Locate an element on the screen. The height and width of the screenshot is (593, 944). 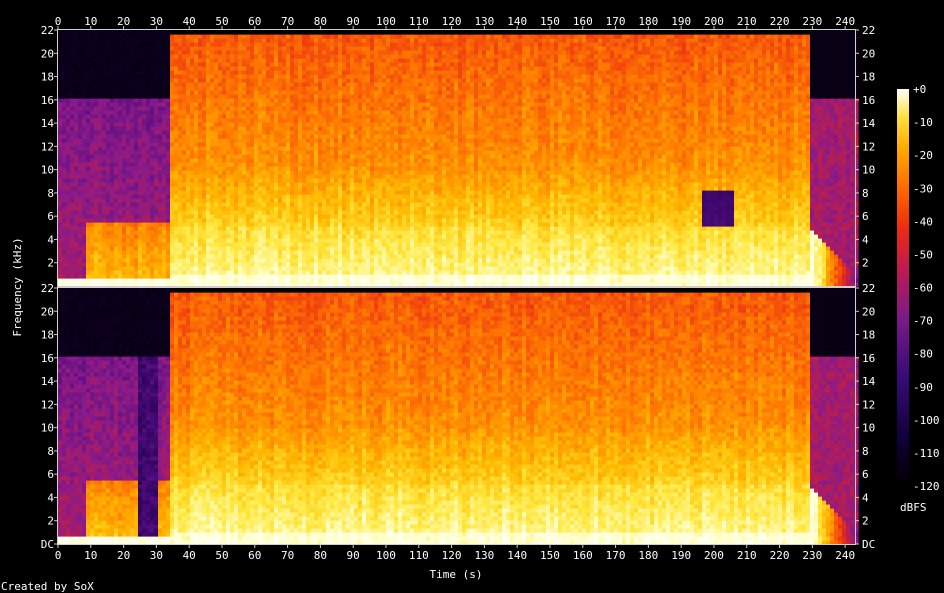
x-tick-label-bottom: 90 is located at coordinates (353, 555).